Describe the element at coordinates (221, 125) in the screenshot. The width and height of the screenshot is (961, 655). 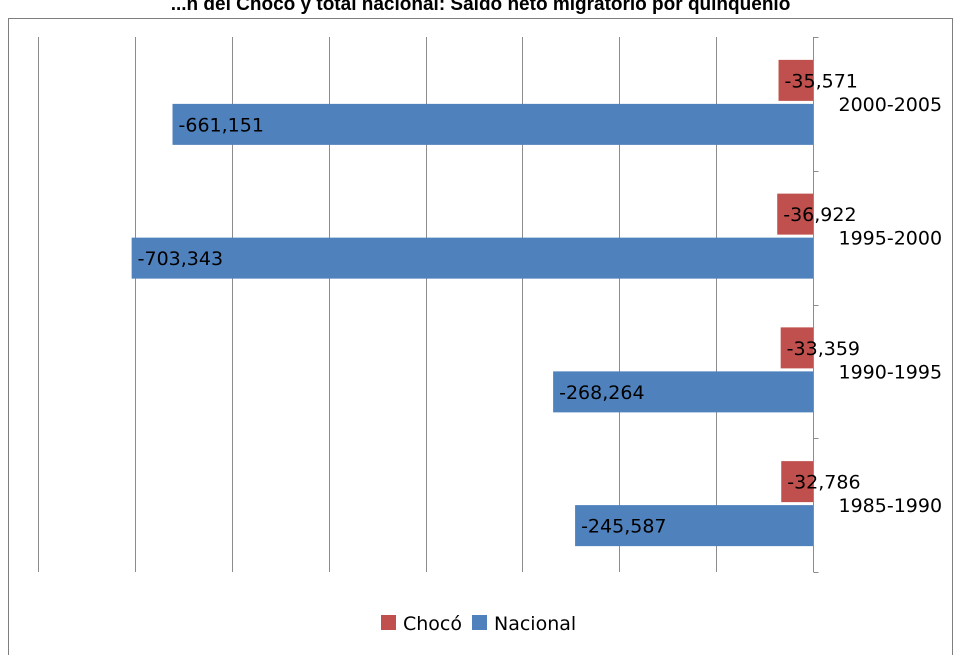
I see `data-label: -661,151` at that location.